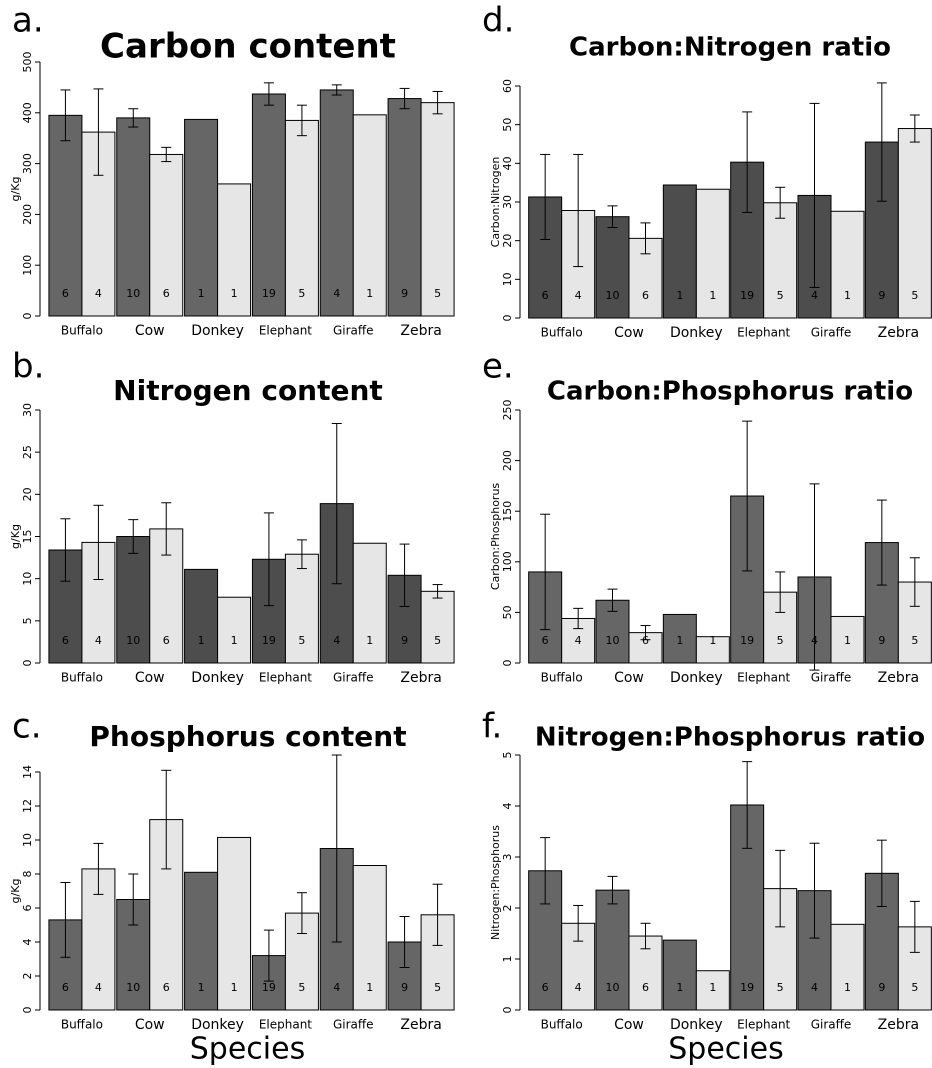 Image resolution: width=932 pixels, height=1068 pixels. Describe the element at coordinates (27, 976) in the screenshot. I see `y-tick-label: 2` at that location.